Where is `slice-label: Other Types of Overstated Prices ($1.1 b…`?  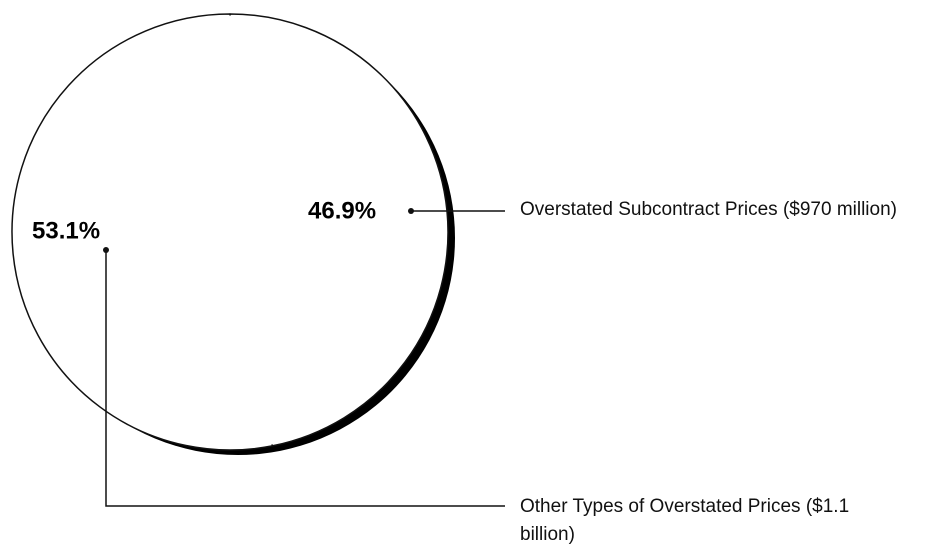 slice-label: Other Types of Overstated Prices ($1.1 b… is located at coordinates (685, 520).